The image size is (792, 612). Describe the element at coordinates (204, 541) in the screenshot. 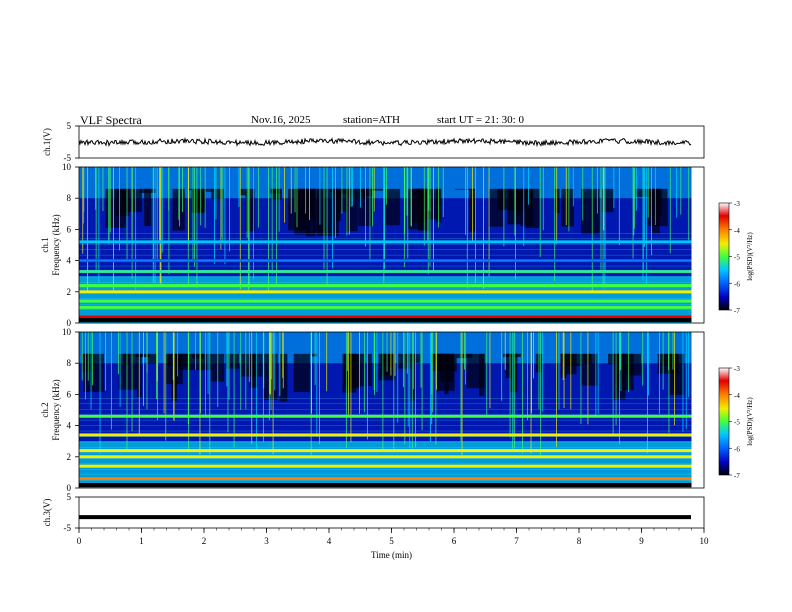

I see `x-tick-label: 2` at that location.